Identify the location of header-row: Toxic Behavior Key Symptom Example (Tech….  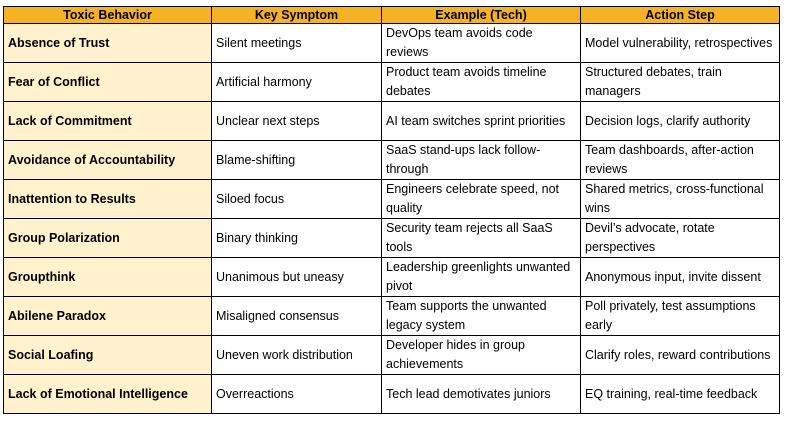
(391, 15).